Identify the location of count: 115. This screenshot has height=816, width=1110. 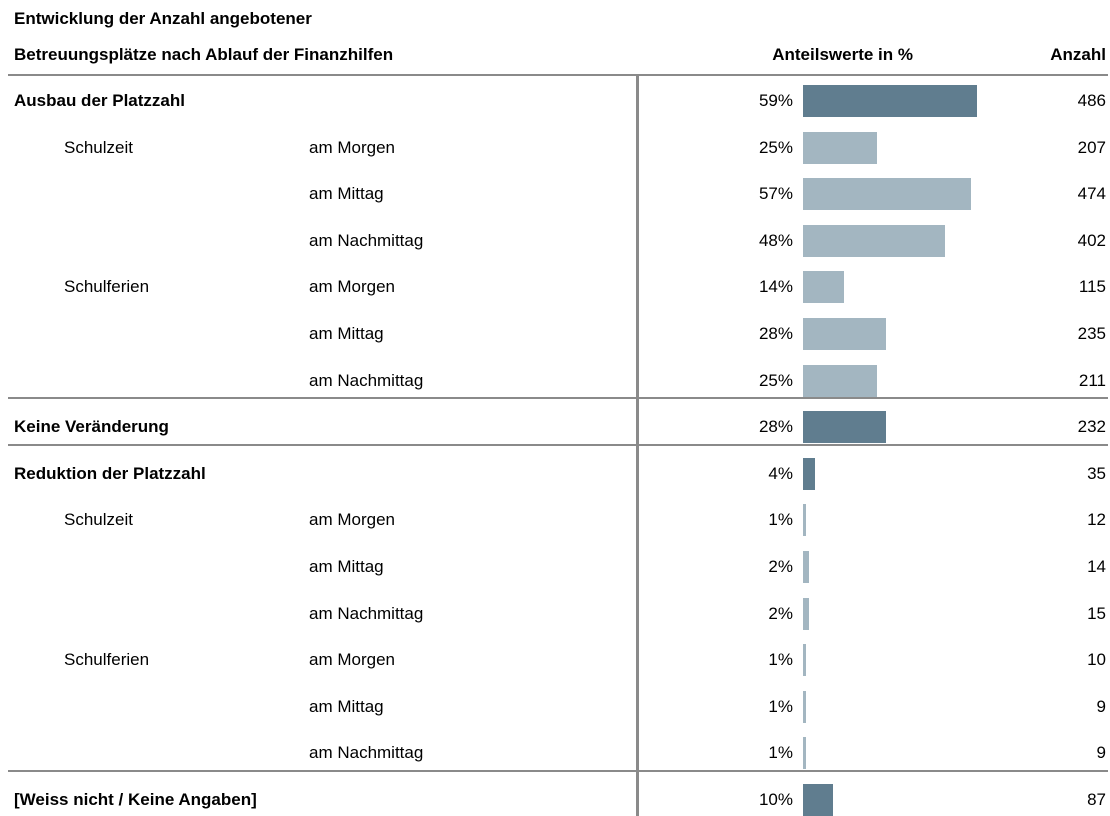
(1092, 287).